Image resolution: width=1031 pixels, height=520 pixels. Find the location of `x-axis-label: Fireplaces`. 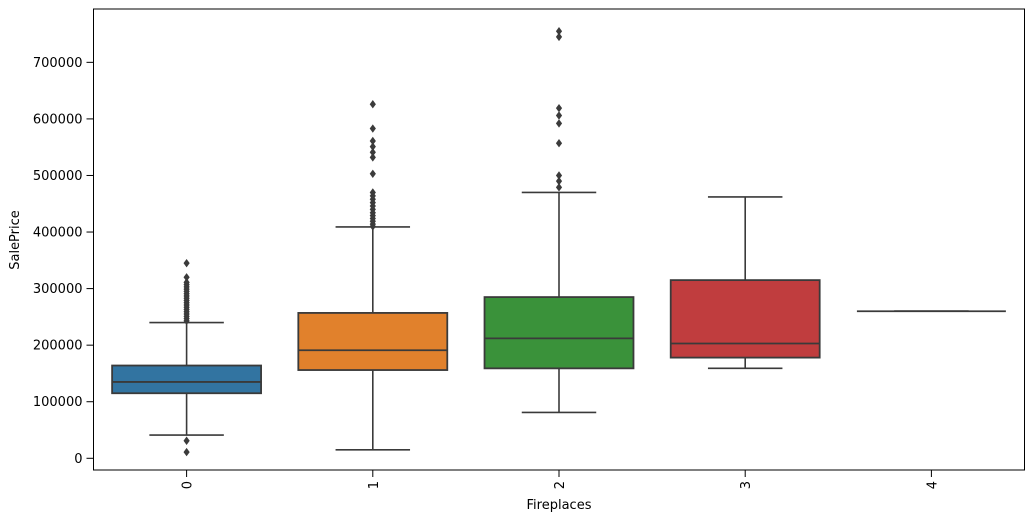

x-axis-label: Fireplaces is located at coordinates (559, 505).